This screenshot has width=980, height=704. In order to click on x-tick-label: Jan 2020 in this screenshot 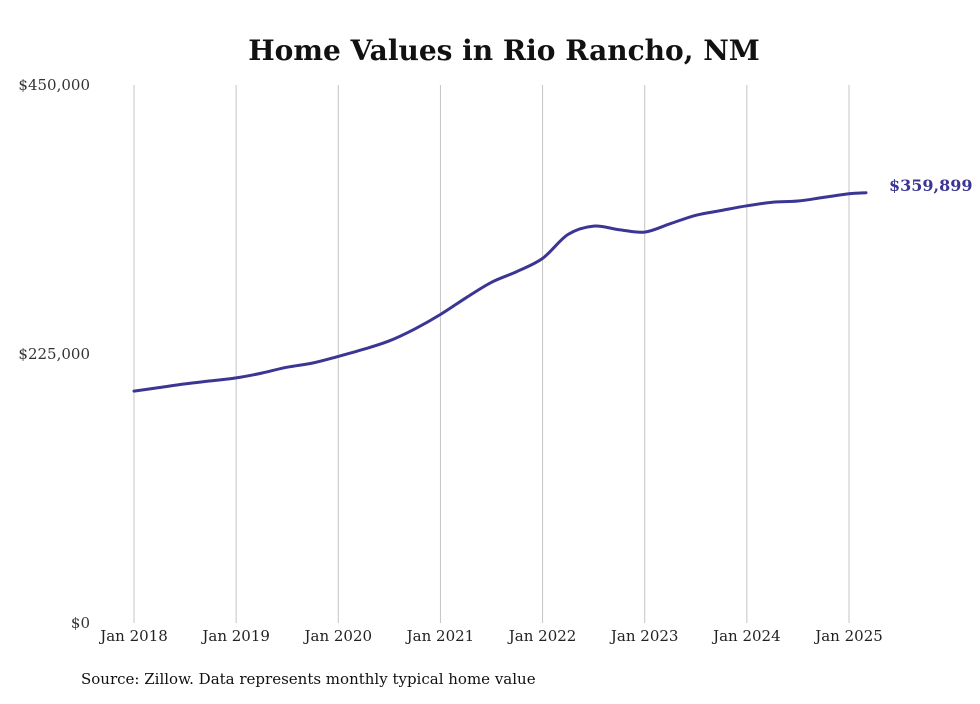, I will do `click(338, 636)`.